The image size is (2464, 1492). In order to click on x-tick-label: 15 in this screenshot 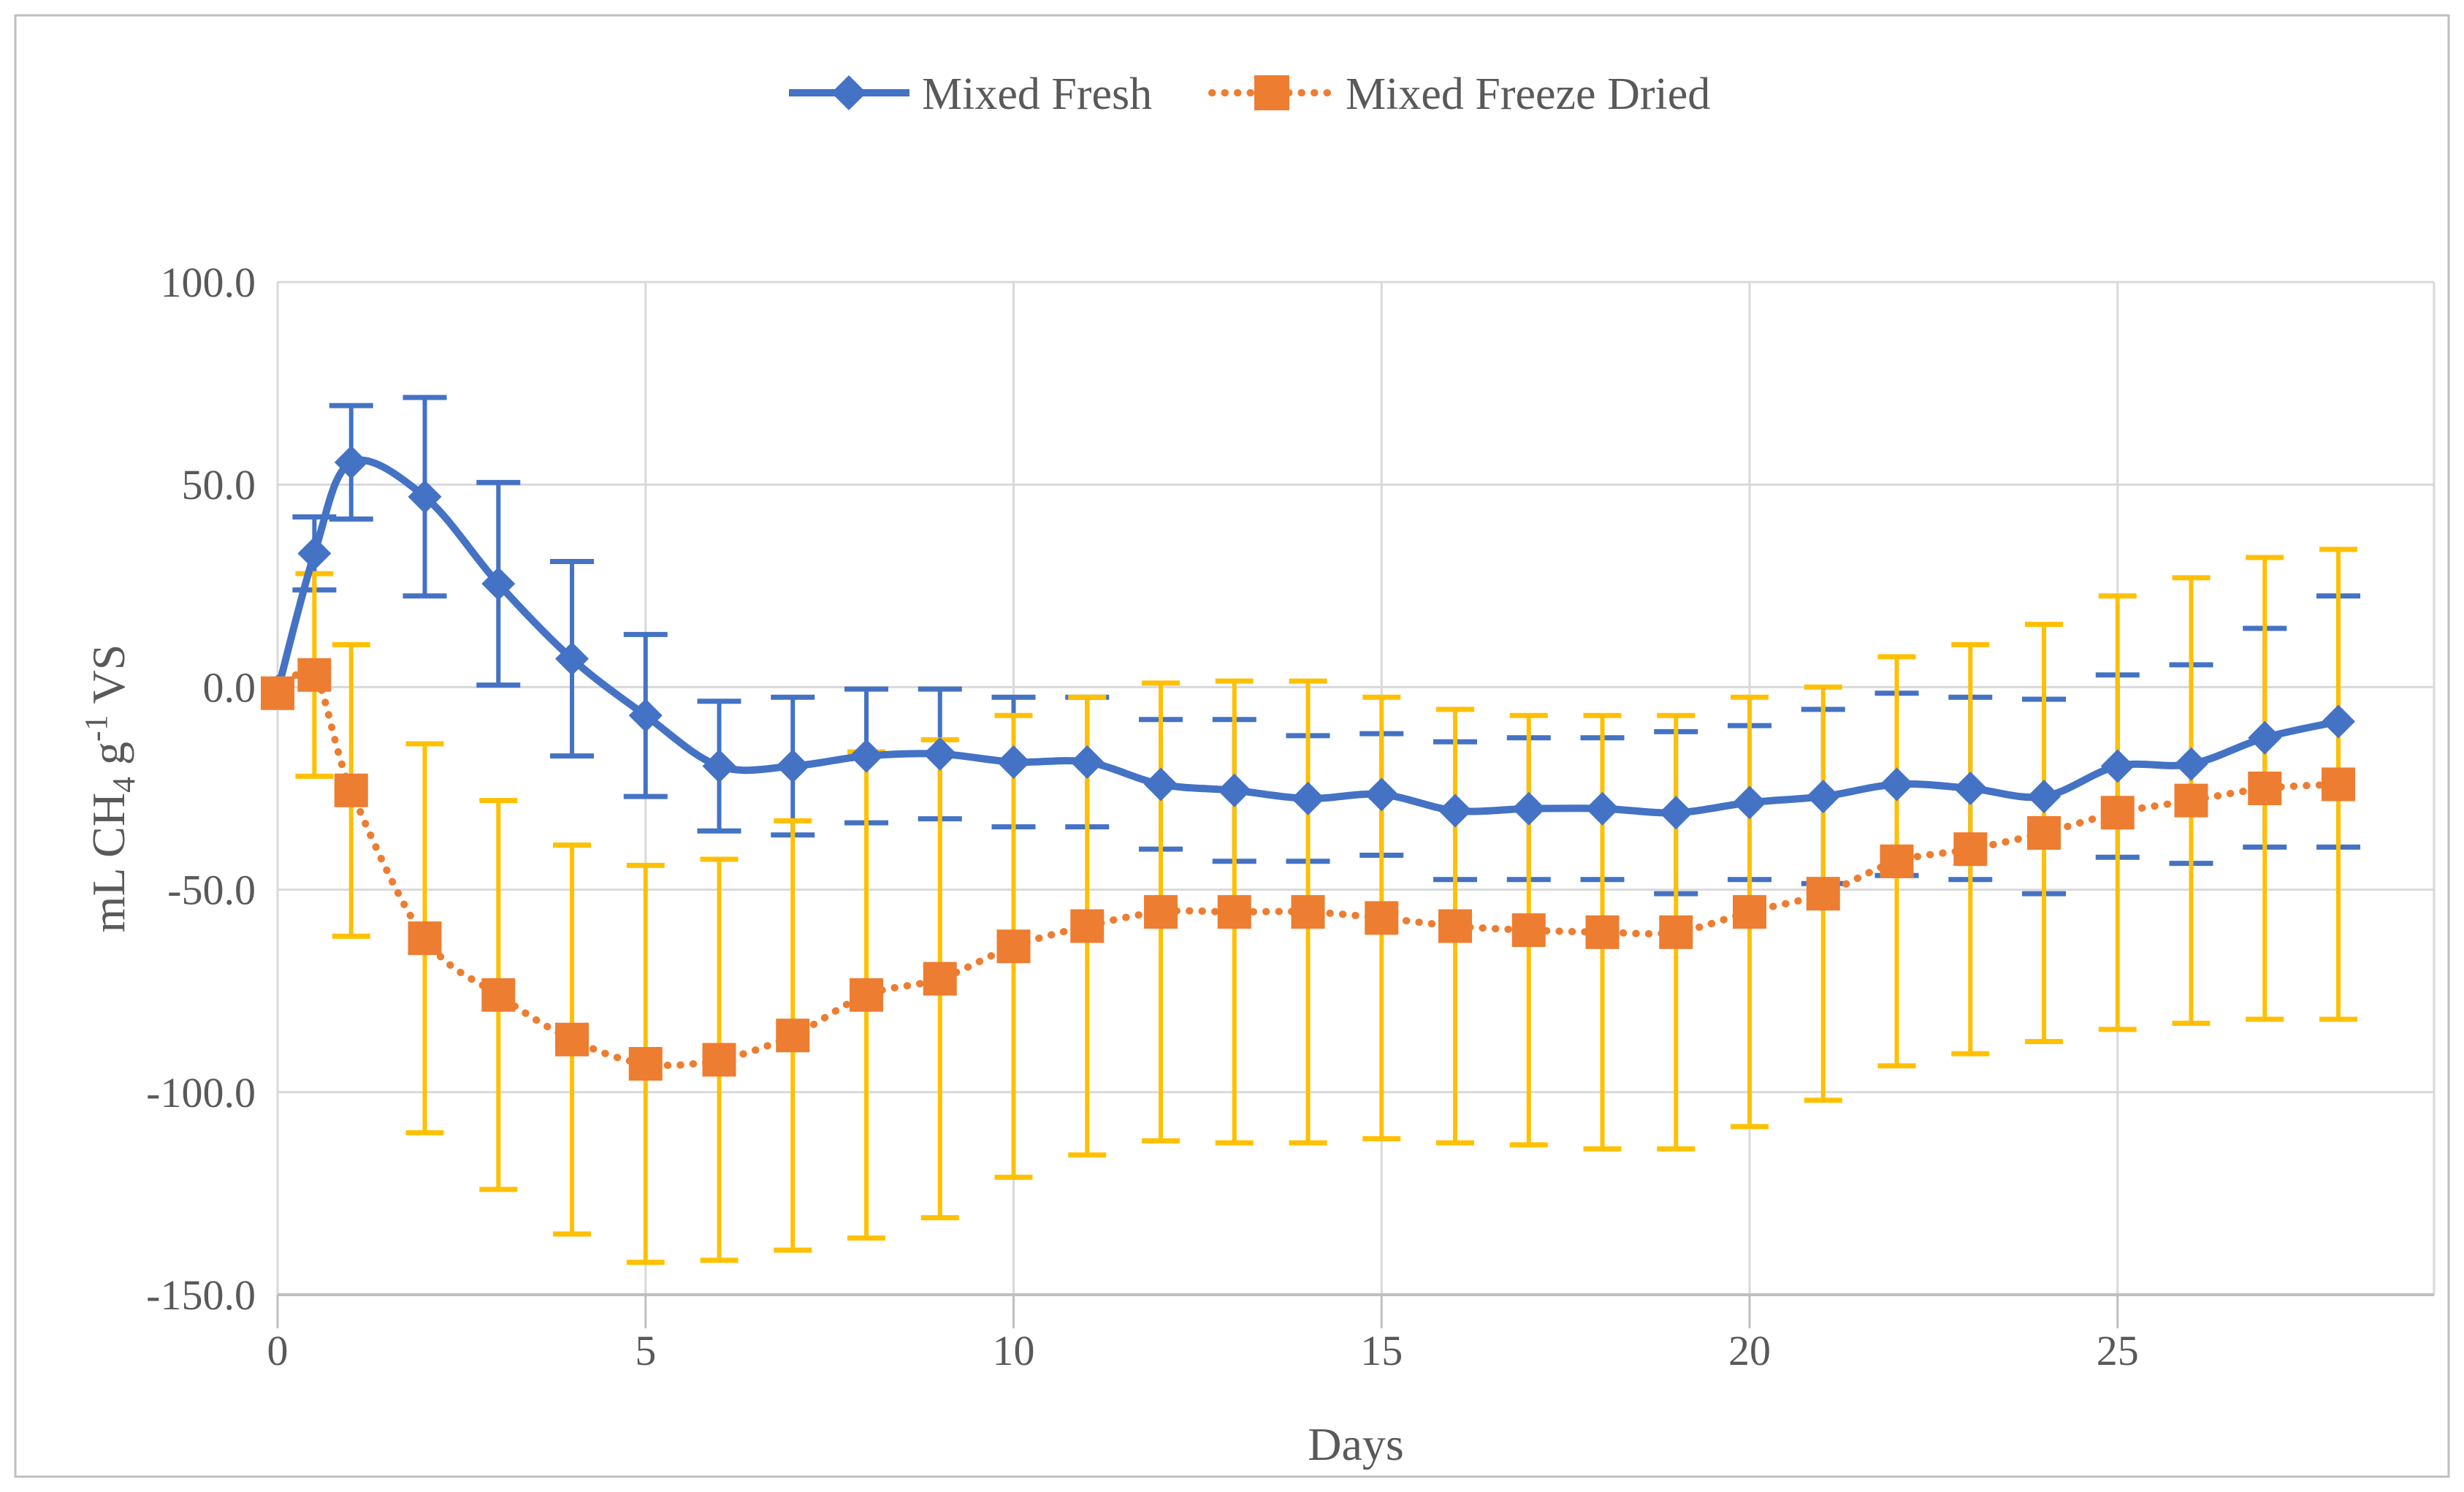, I will do `click(1381, 1350)`.